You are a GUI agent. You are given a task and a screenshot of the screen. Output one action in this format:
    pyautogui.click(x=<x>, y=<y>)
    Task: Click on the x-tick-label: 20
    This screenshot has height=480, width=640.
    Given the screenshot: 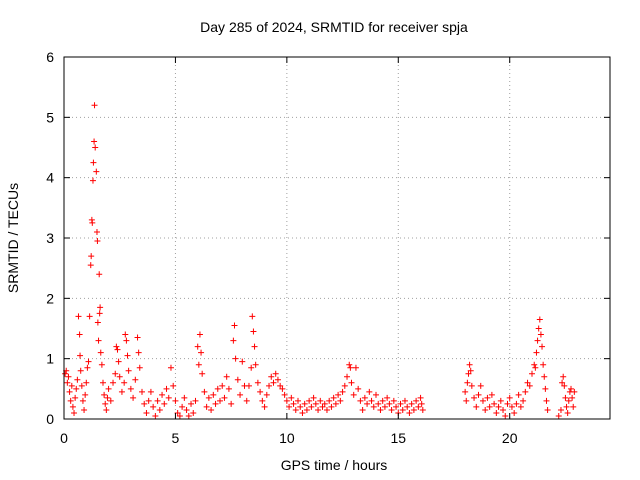 What is the action you would take?
    pyautogui.click(x=510, y=438)
    